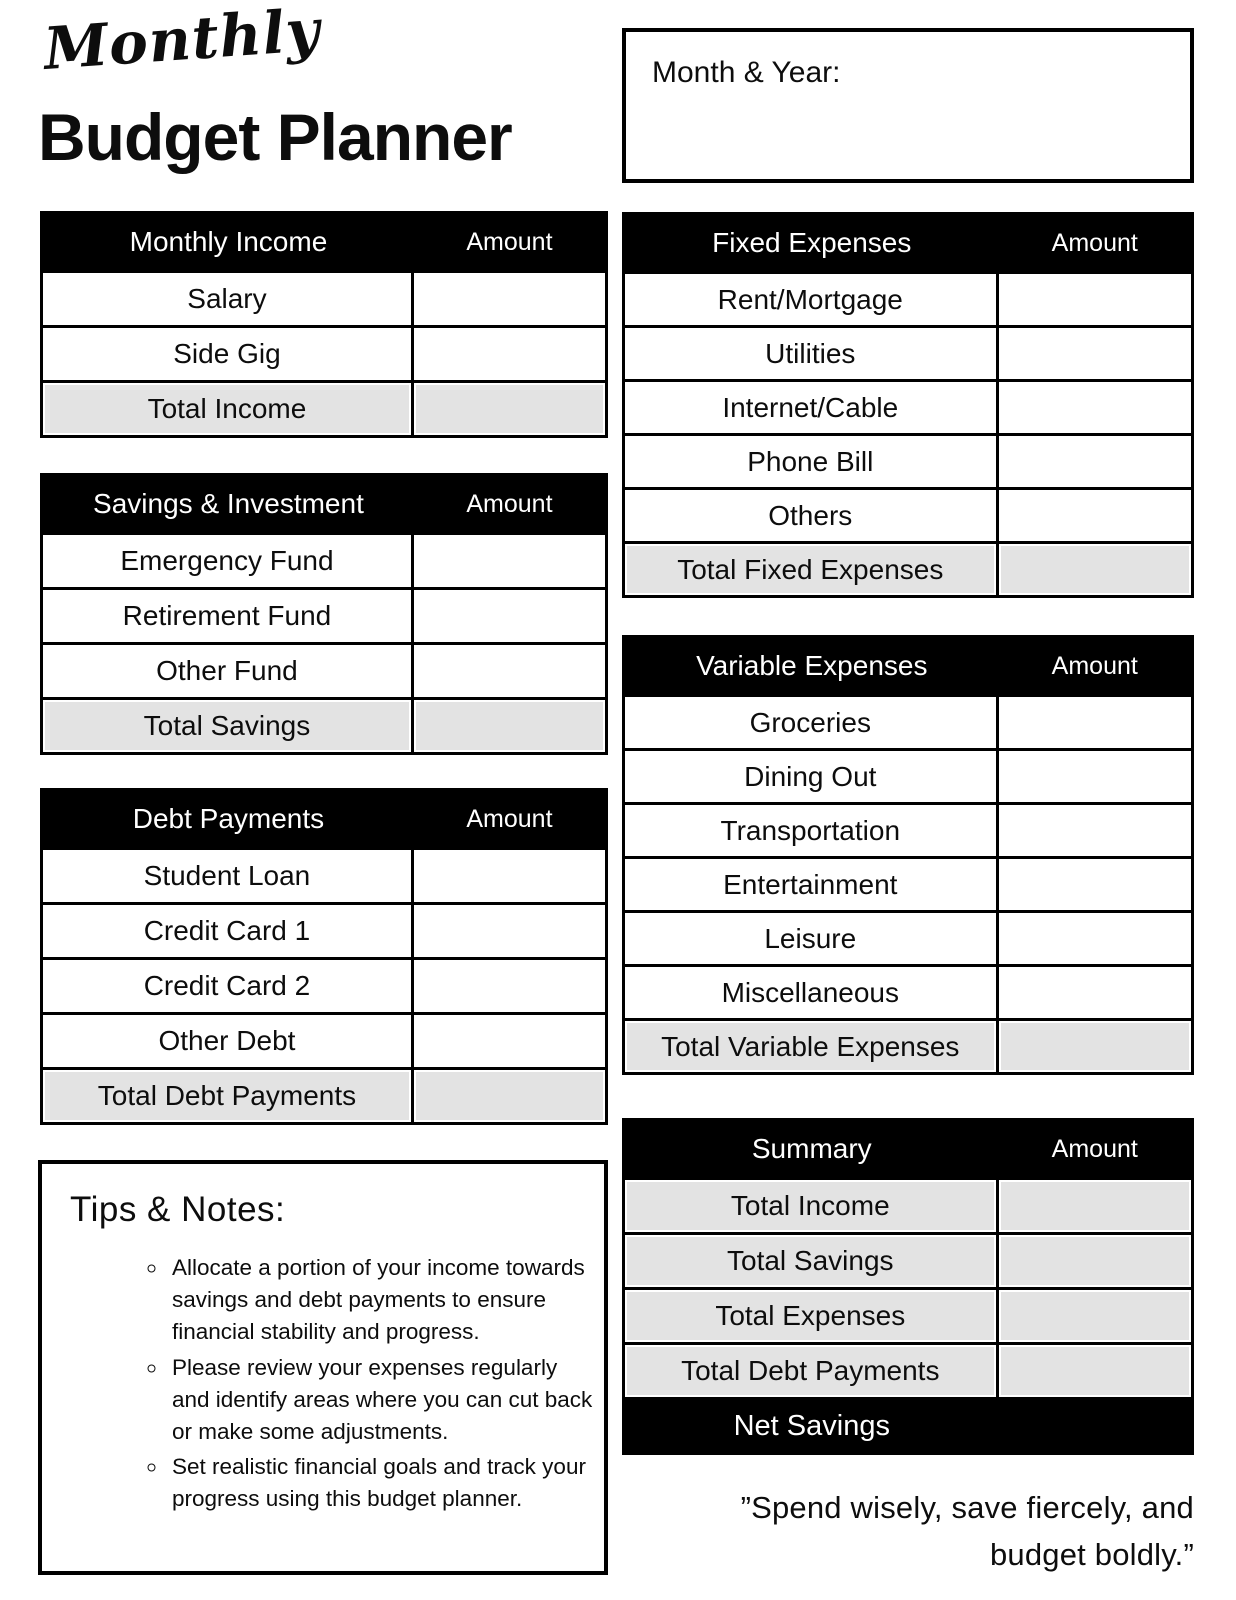  What do you see at coordinates (228, 986) in the screenshot?
I see `row-label: Credit Card 2` at bounding box center [228, 986].